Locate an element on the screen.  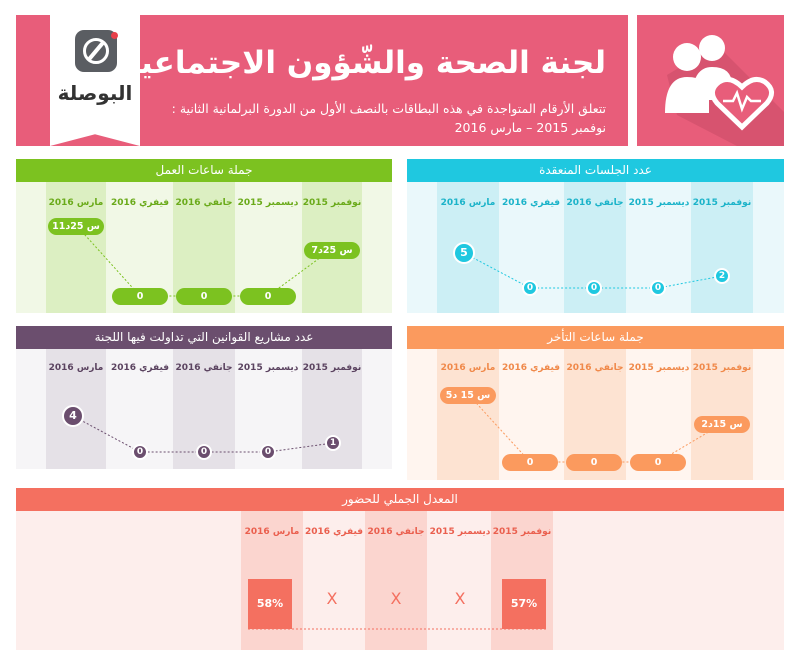
subtitle-line-2: نوفمبر 2015 – مارس 2016 is located at coordinates (530, 127).